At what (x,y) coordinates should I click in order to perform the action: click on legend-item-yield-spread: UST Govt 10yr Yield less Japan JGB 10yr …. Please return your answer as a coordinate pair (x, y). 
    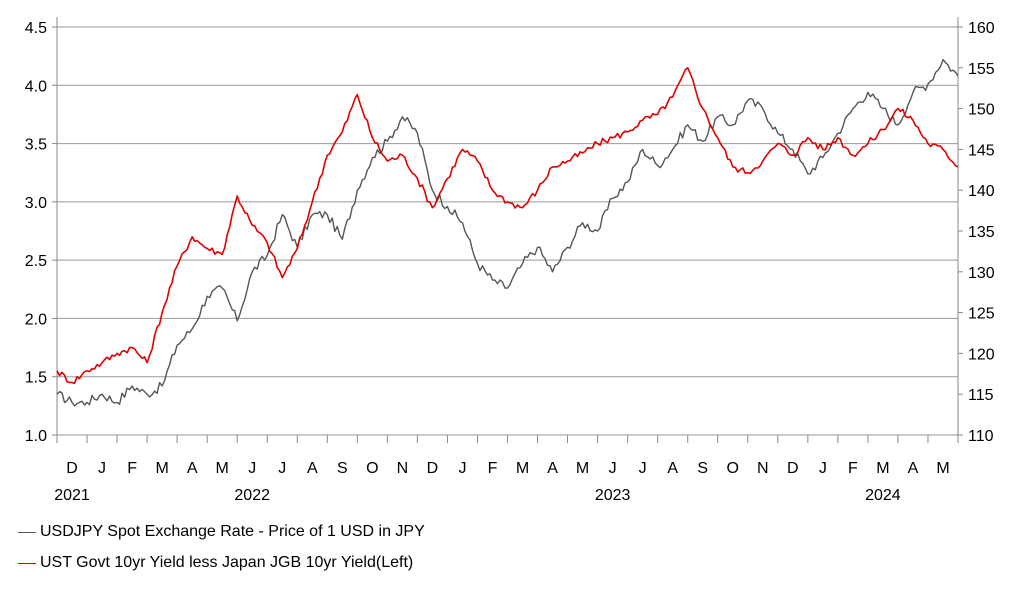
    Looking at the image, I should click on (215, 563).